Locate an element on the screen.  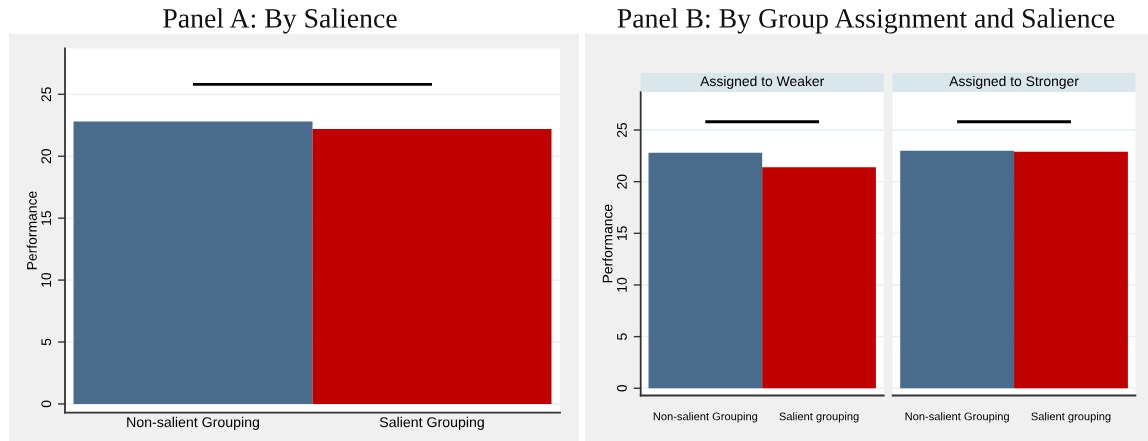
chart-title: Panel B: By Group Assignment and Salience is located at coordinates (866, 21).